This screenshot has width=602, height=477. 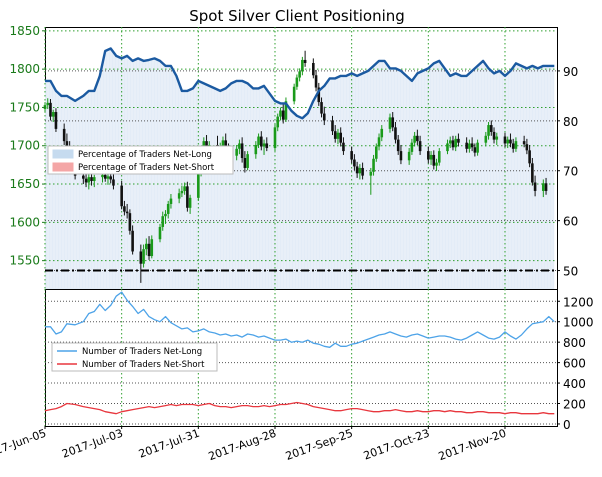 I want to click on right-tick-label: 60, so click(x=570, y=222).